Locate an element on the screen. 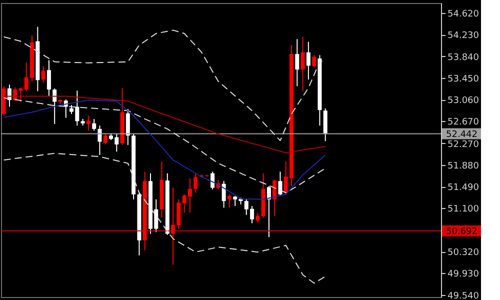 The height and width of the screenshot is (300, 500). y-tick-label: 53.060 is located at coordinates (464, 101).